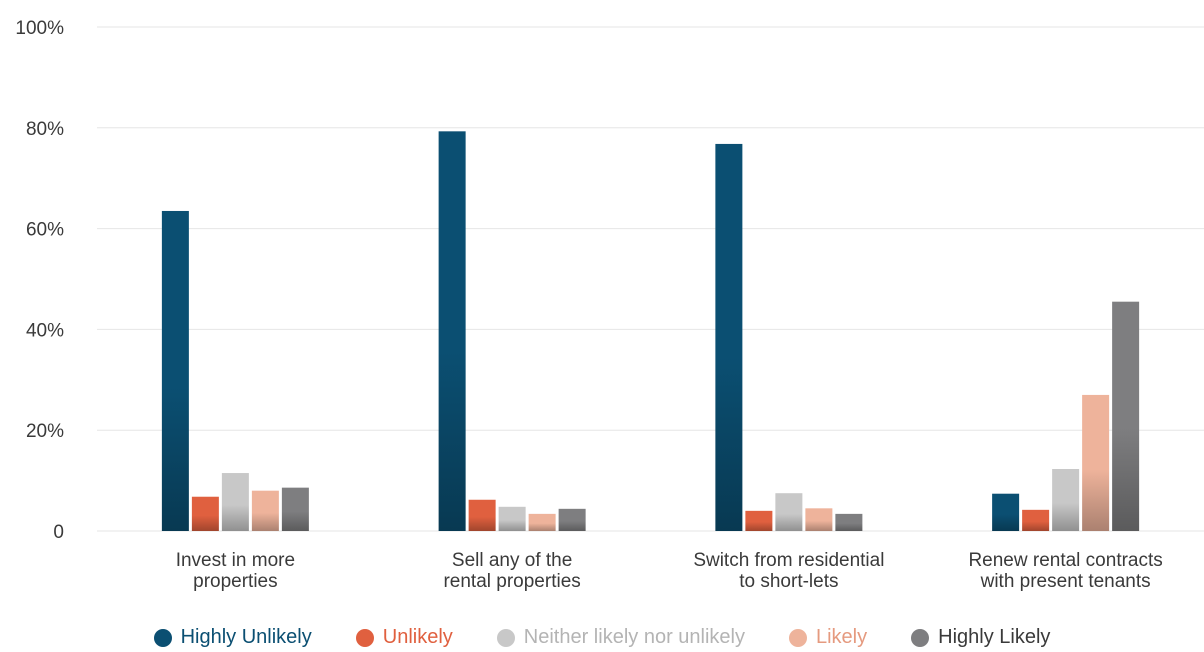 The image size is (1204, 652). Describe the element at coordinates (45, 129) in the screenshot. I see `y-tick-label: 80%` at that location.